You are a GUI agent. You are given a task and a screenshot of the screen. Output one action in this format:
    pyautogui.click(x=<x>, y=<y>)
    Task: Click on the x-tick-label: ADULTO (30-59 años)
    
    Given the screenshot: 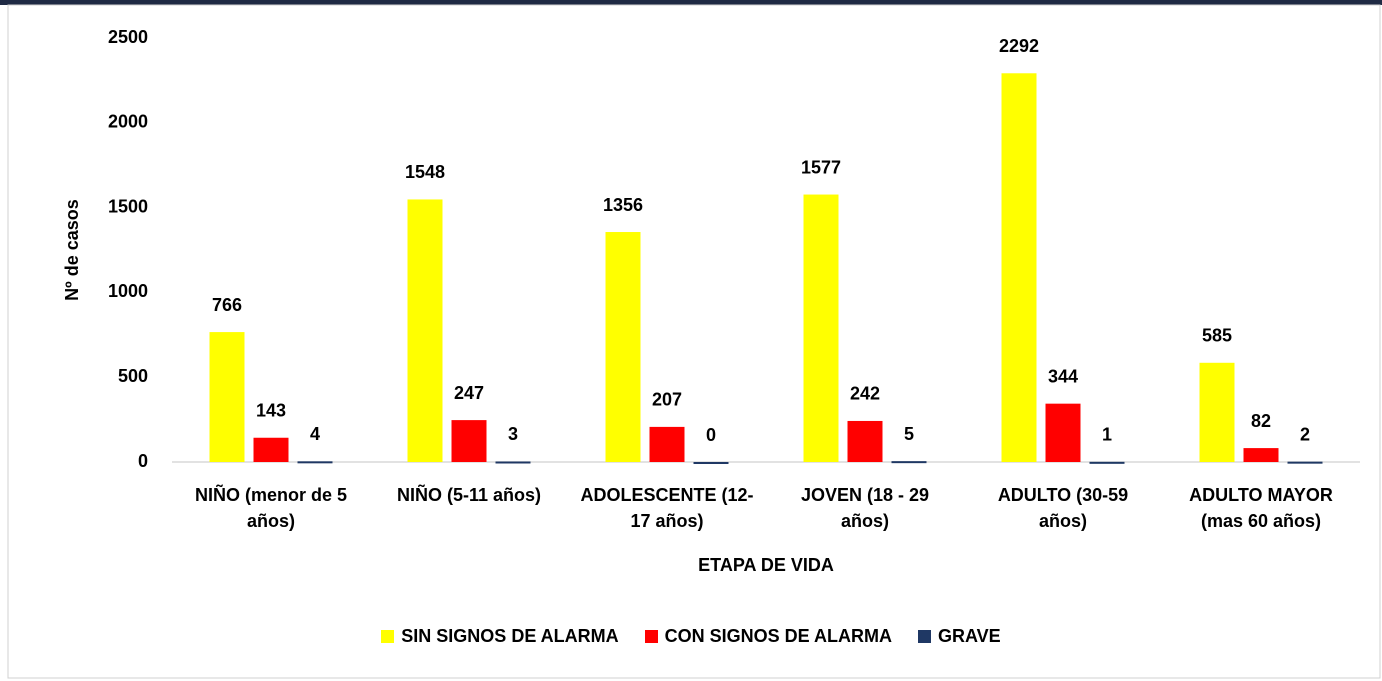 What is the action you would take?
    pyautogui.click(x=1063, y=508)
    